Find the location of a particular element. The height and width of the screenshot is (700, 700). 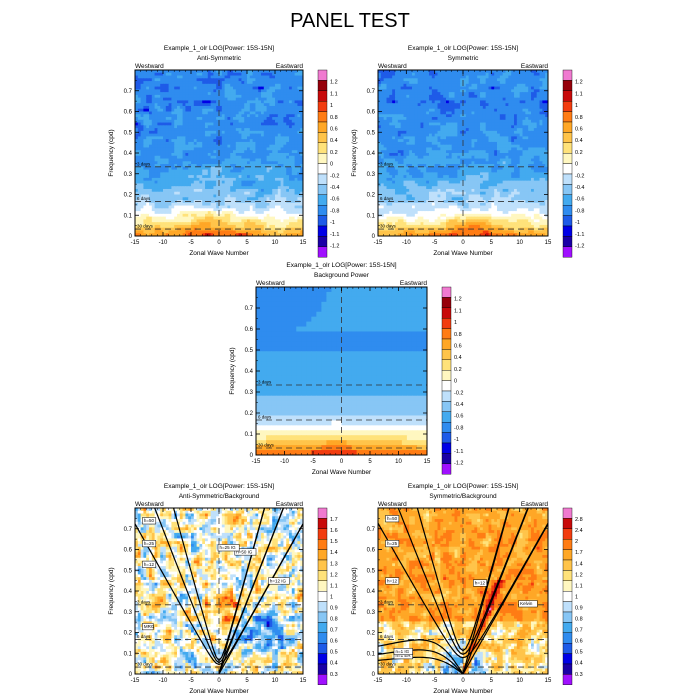

panel-title: Example_1_olr LOG[Power: 15S-15N] is located at coordinates (341, 265).